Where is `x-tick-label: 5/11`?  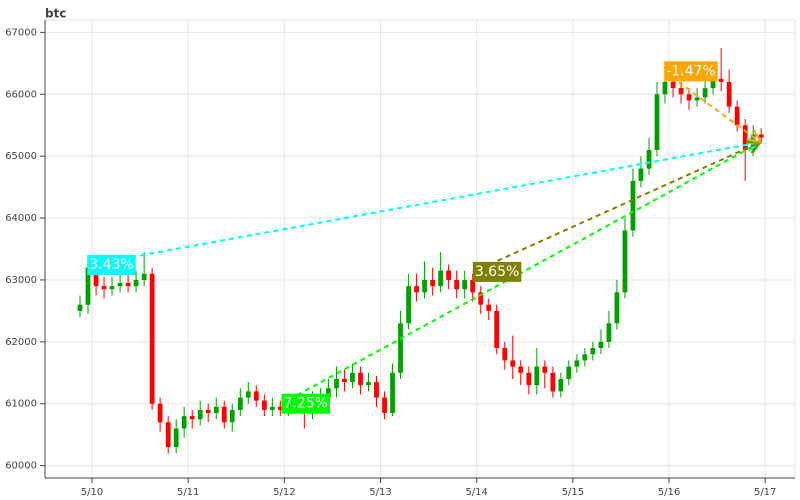
x-tick-label: 5/11 is located at coordinates (188, 492).